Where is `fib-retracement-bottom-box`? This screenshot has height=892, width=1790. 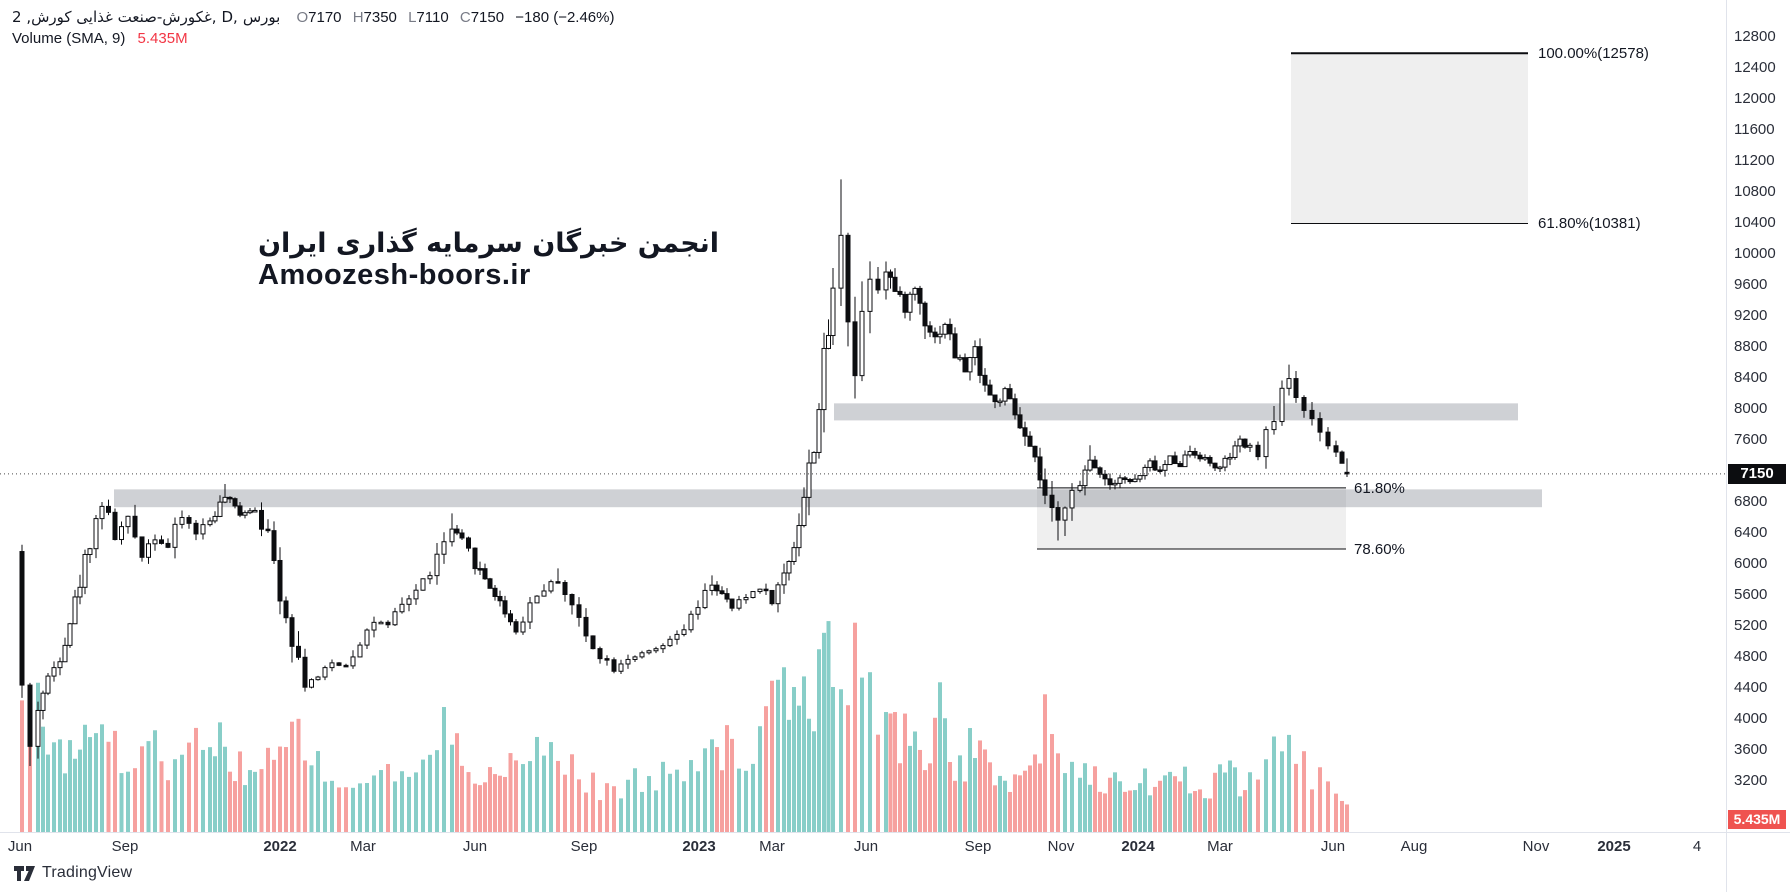 fib-retracement-bottom-box is located at coordinates (1191, 518).